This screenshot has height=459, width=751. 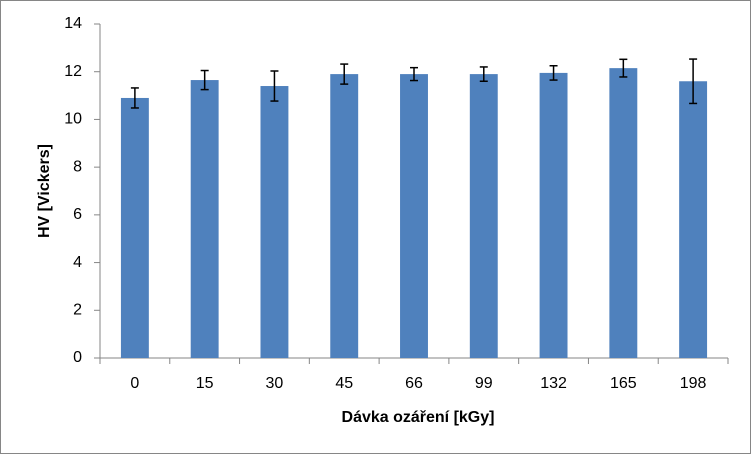 What do you see at coordinates (77, 310) in the screenshot?
I see `y-tick-label: 2` at bounding box center [77, 310].